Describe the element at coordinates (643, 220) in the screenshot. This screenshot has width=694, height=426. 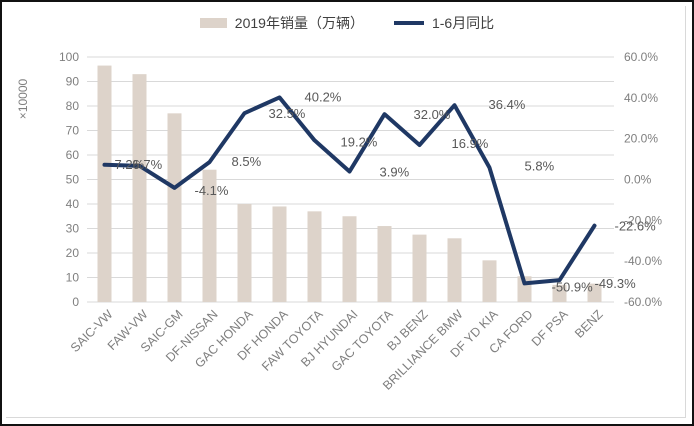
I see `y-tick-label-right: -20.0%` at that location.